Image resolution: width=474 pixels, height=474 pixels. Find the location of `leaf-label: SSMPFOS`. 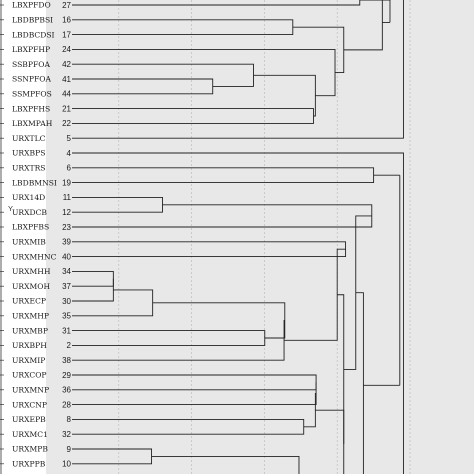

leaf-label: SSMPFOS is located at coordinates (32, 94).